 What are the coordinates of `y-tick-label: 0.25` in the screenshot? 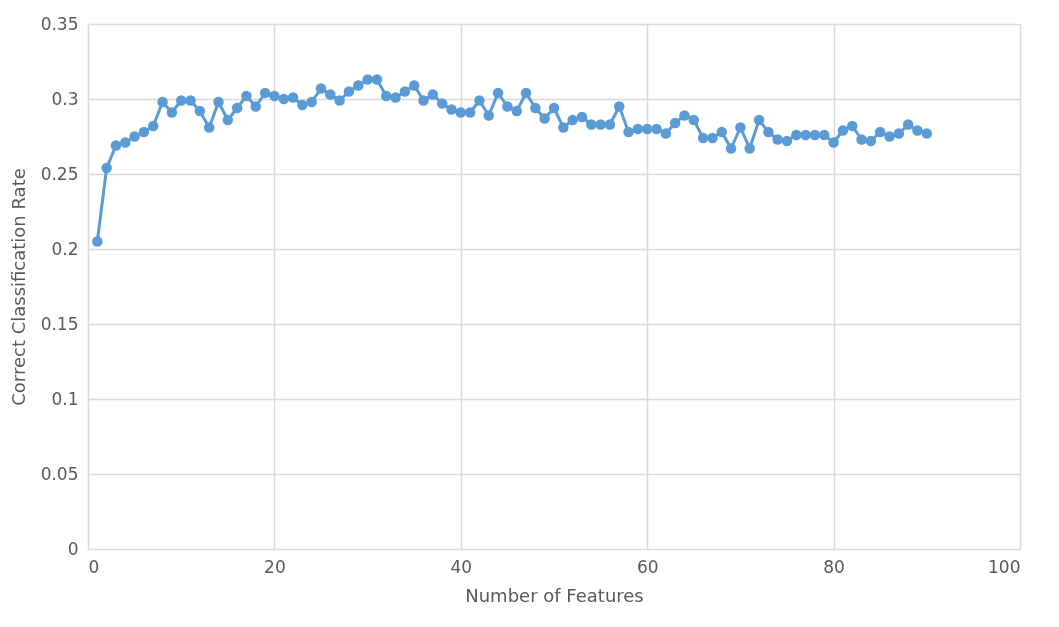 It's located at (59, 173).